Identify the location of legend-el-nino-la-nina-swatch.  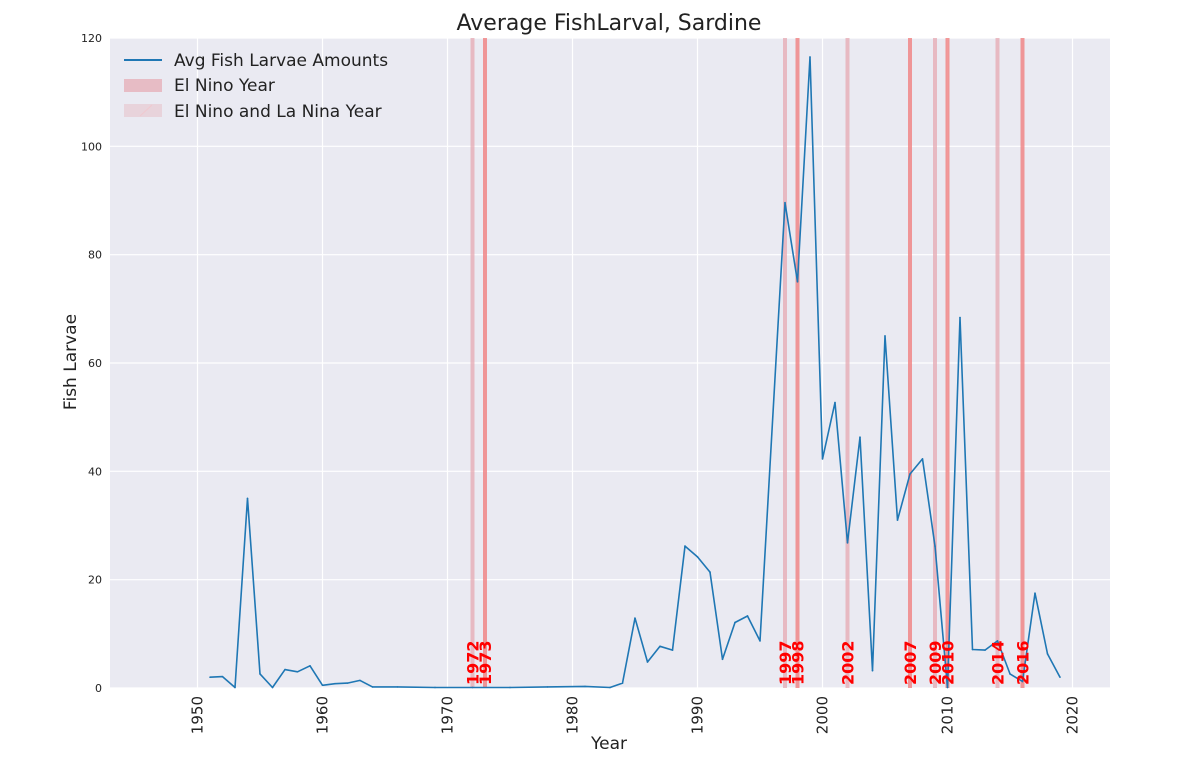
(143, 110).